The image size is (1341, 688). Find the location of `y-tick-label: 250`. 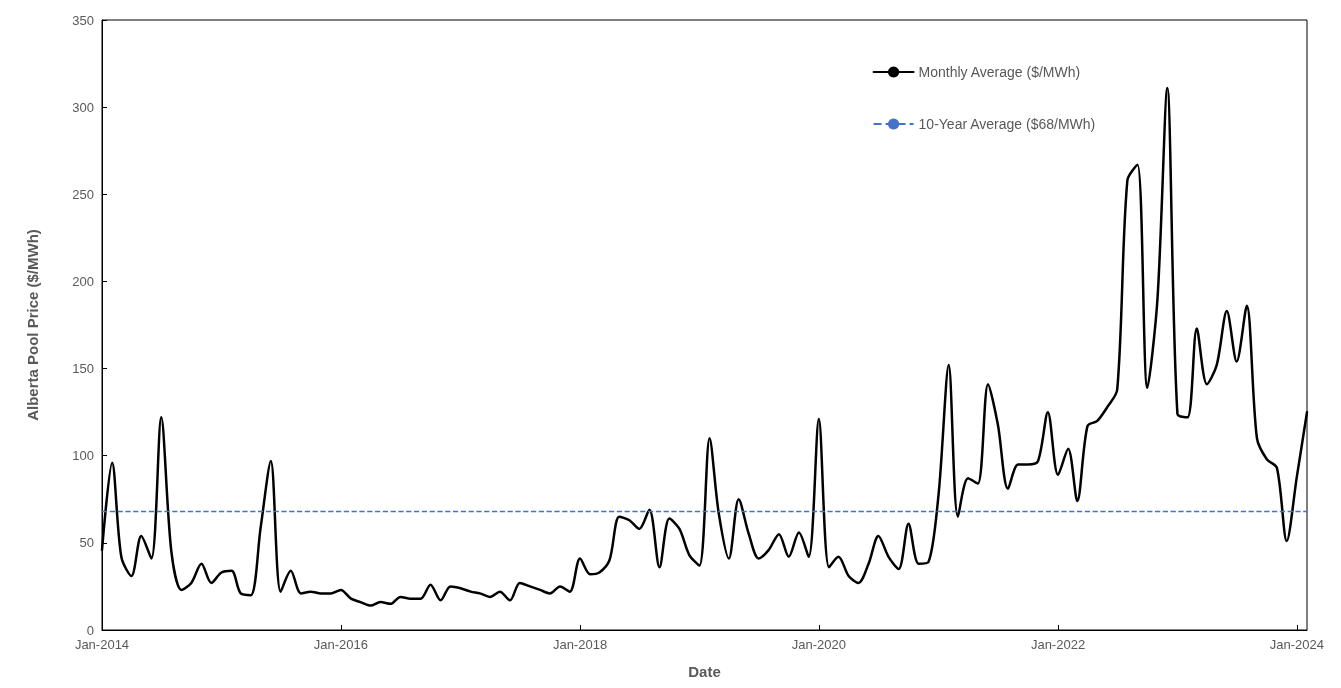

y-tick-label: 250 is located at coordinates (83, 194).